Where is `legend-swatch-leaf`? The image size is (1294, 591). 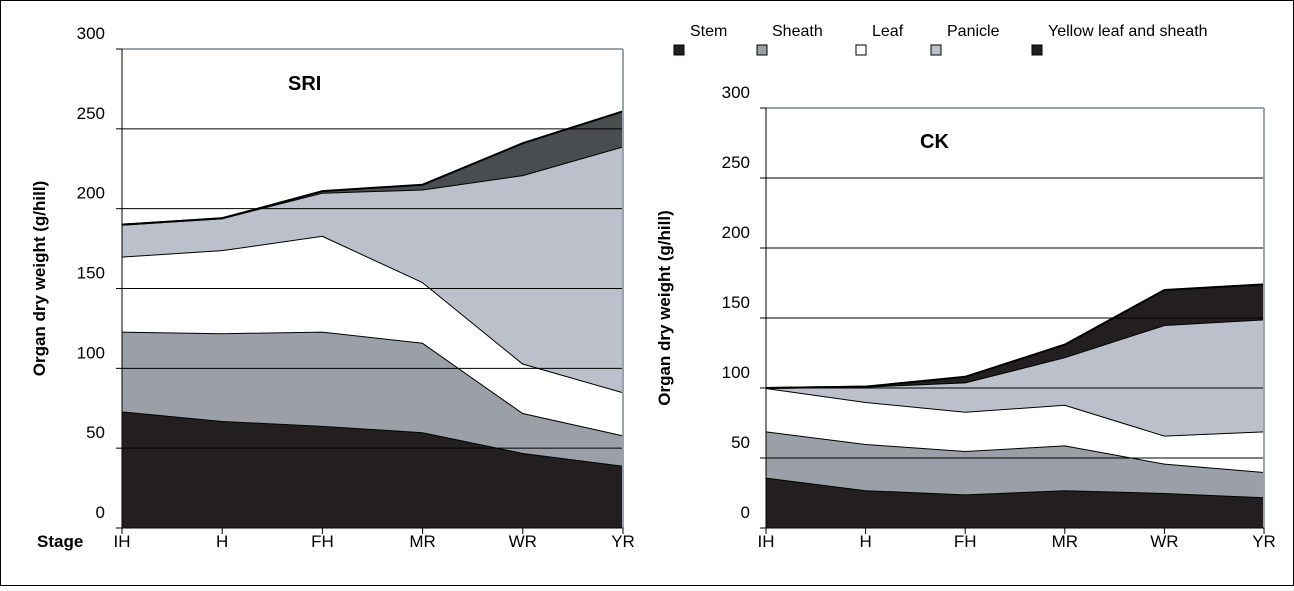 legend-swatch-leaf is located at coordinates (861, 50).